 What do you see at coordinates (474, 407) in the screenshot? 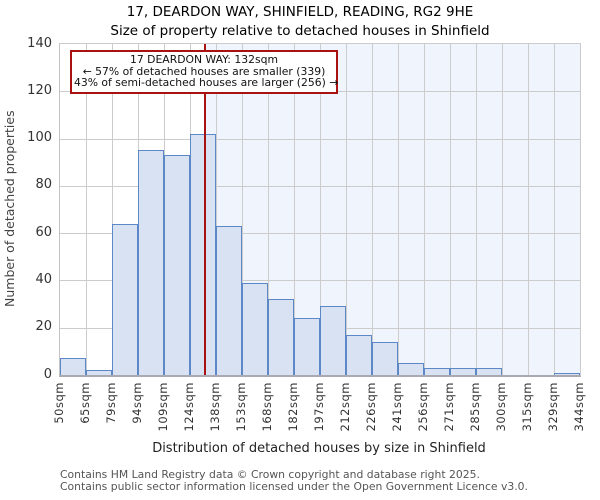
I see `x-tick-label: 285sqm` at bounding box center [474, 407].